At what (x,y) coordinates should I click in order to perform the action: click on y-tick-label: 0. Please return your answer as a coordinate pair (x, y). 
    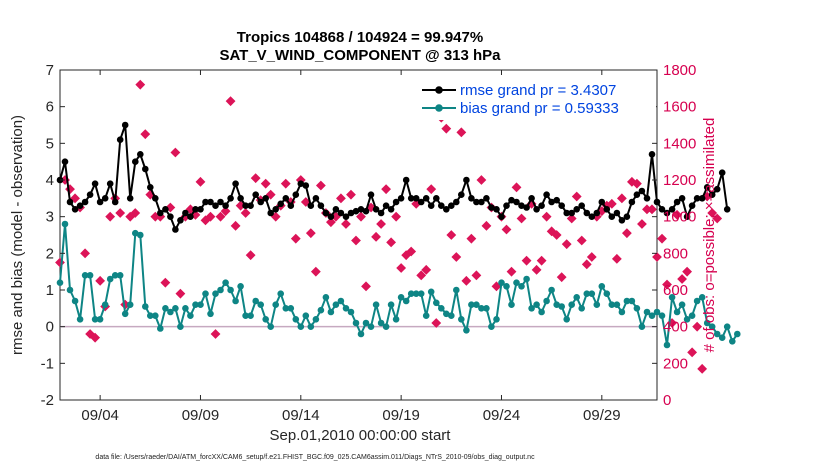
    Looking at the image, I should click on (50, 327).